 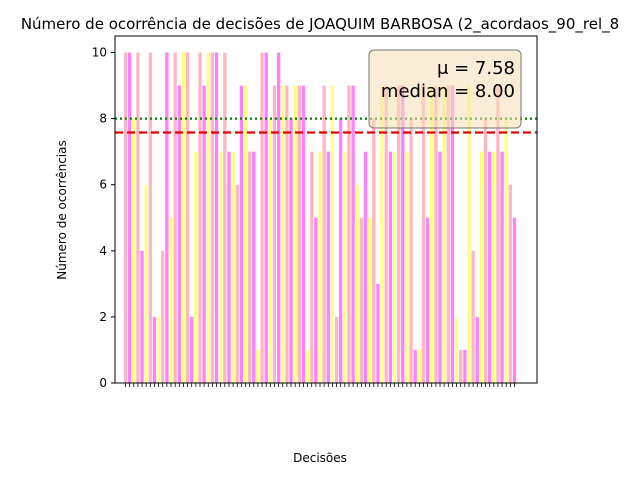 I want to click on y-axis-ticks: 0 2 4 6 8 10, so click(x=103, y=218).